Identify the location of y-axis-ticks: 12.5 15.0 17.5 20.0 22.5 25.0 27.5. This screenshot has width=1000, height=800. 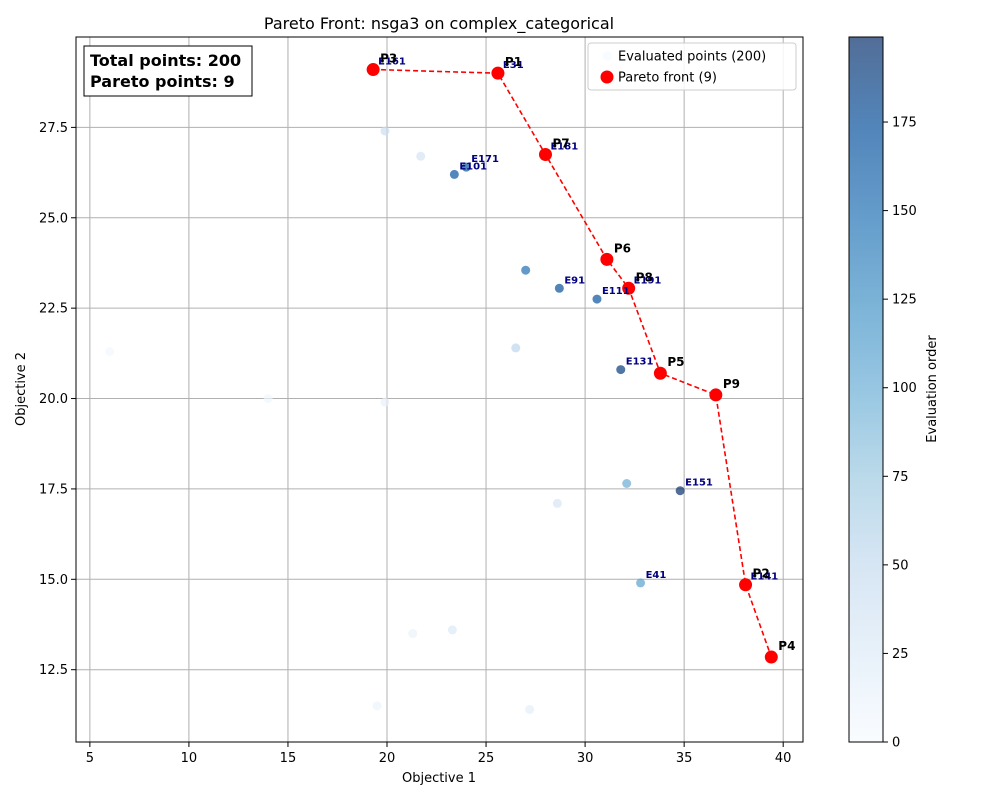
(57, 399).